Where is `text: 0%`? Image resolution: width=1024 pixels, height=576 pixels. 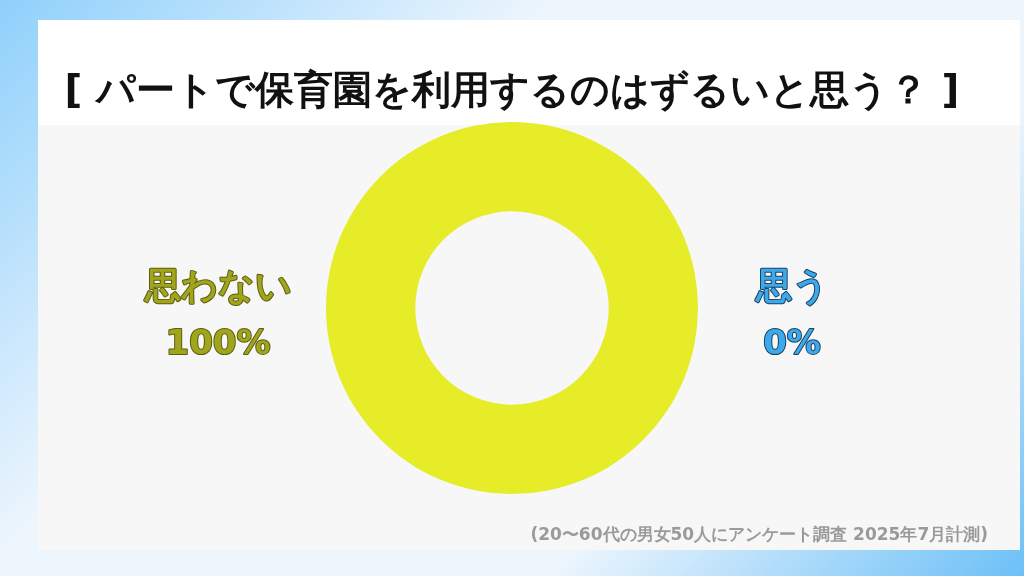 text: 0% is located at coordinates (792, 342).